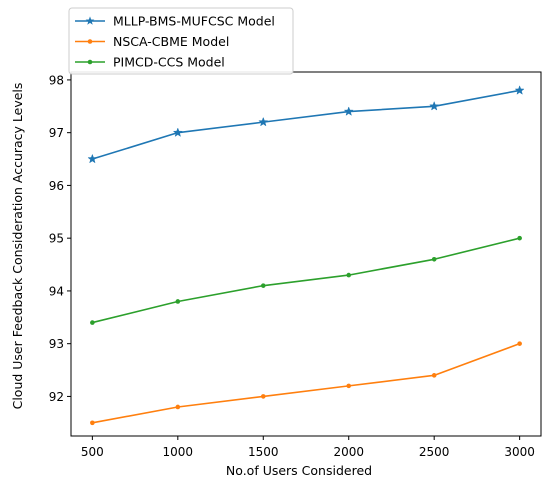  What do you see at coordinates (178, 452) in the screenshot?
I see `x-tick-label: 1000` at bounding box center [178, 452].